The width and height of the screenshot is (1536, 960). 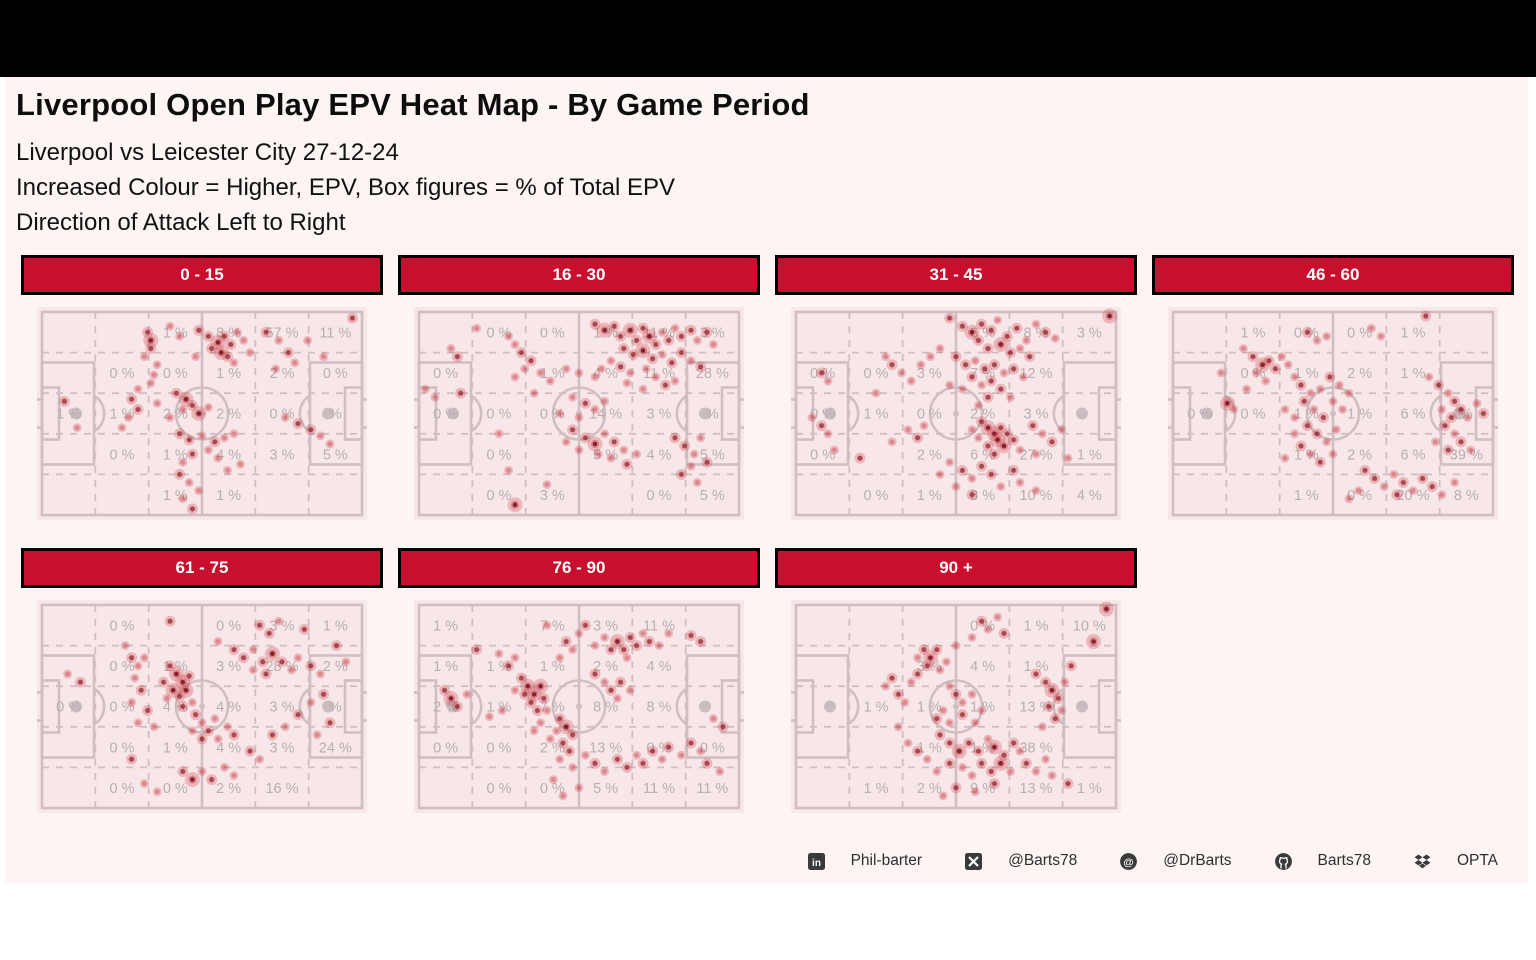 I want to click on subtitle-line-match: Liverpool vs Leicester City 27-12-24, so click(x=207, y=152).